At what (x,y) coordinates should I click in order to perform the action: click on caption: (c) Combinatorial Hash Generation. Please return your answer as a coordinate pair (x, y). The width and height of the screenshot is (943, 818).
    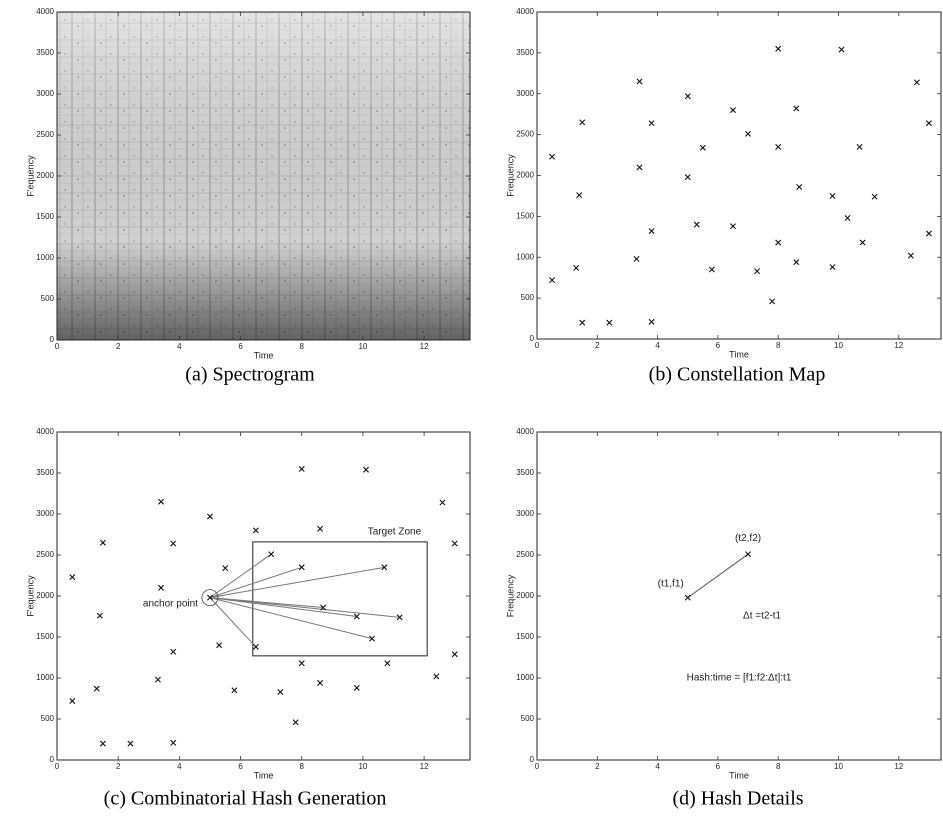
    Looking at the image, I should click on (245, 799).